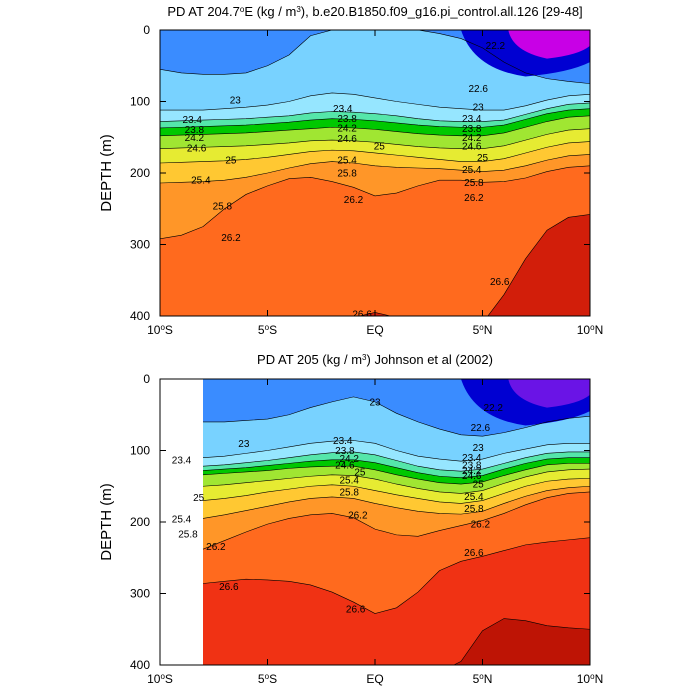  I want to click on y-axis-label-2: DEPTH (m), so click(106, 522).